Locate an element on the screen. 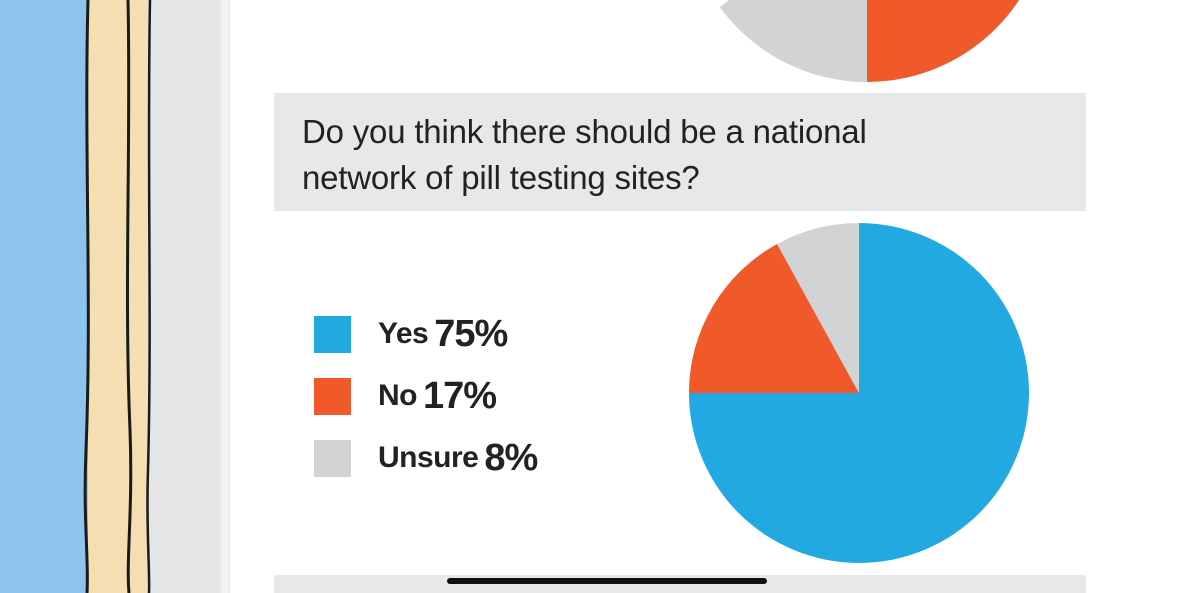 The height and width of the screenshot is (593, 1200). previous-pie-slice-grey is located at coordinates (793, 41).